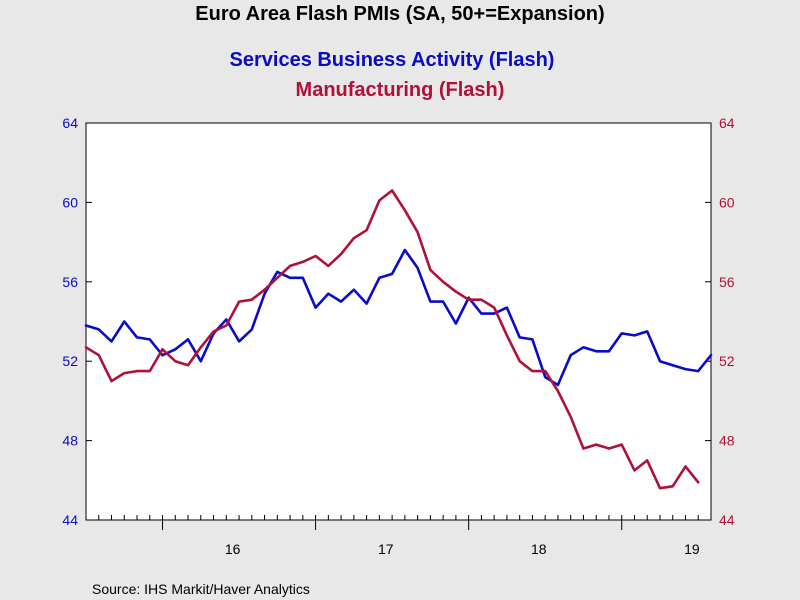 Image resolution: width=800 pixels, height=600 pixels. What do you see at coordinates (70, 520) in the screenshot?
I see `y-left-tick-label: 44` at bounding box center [70, 520].